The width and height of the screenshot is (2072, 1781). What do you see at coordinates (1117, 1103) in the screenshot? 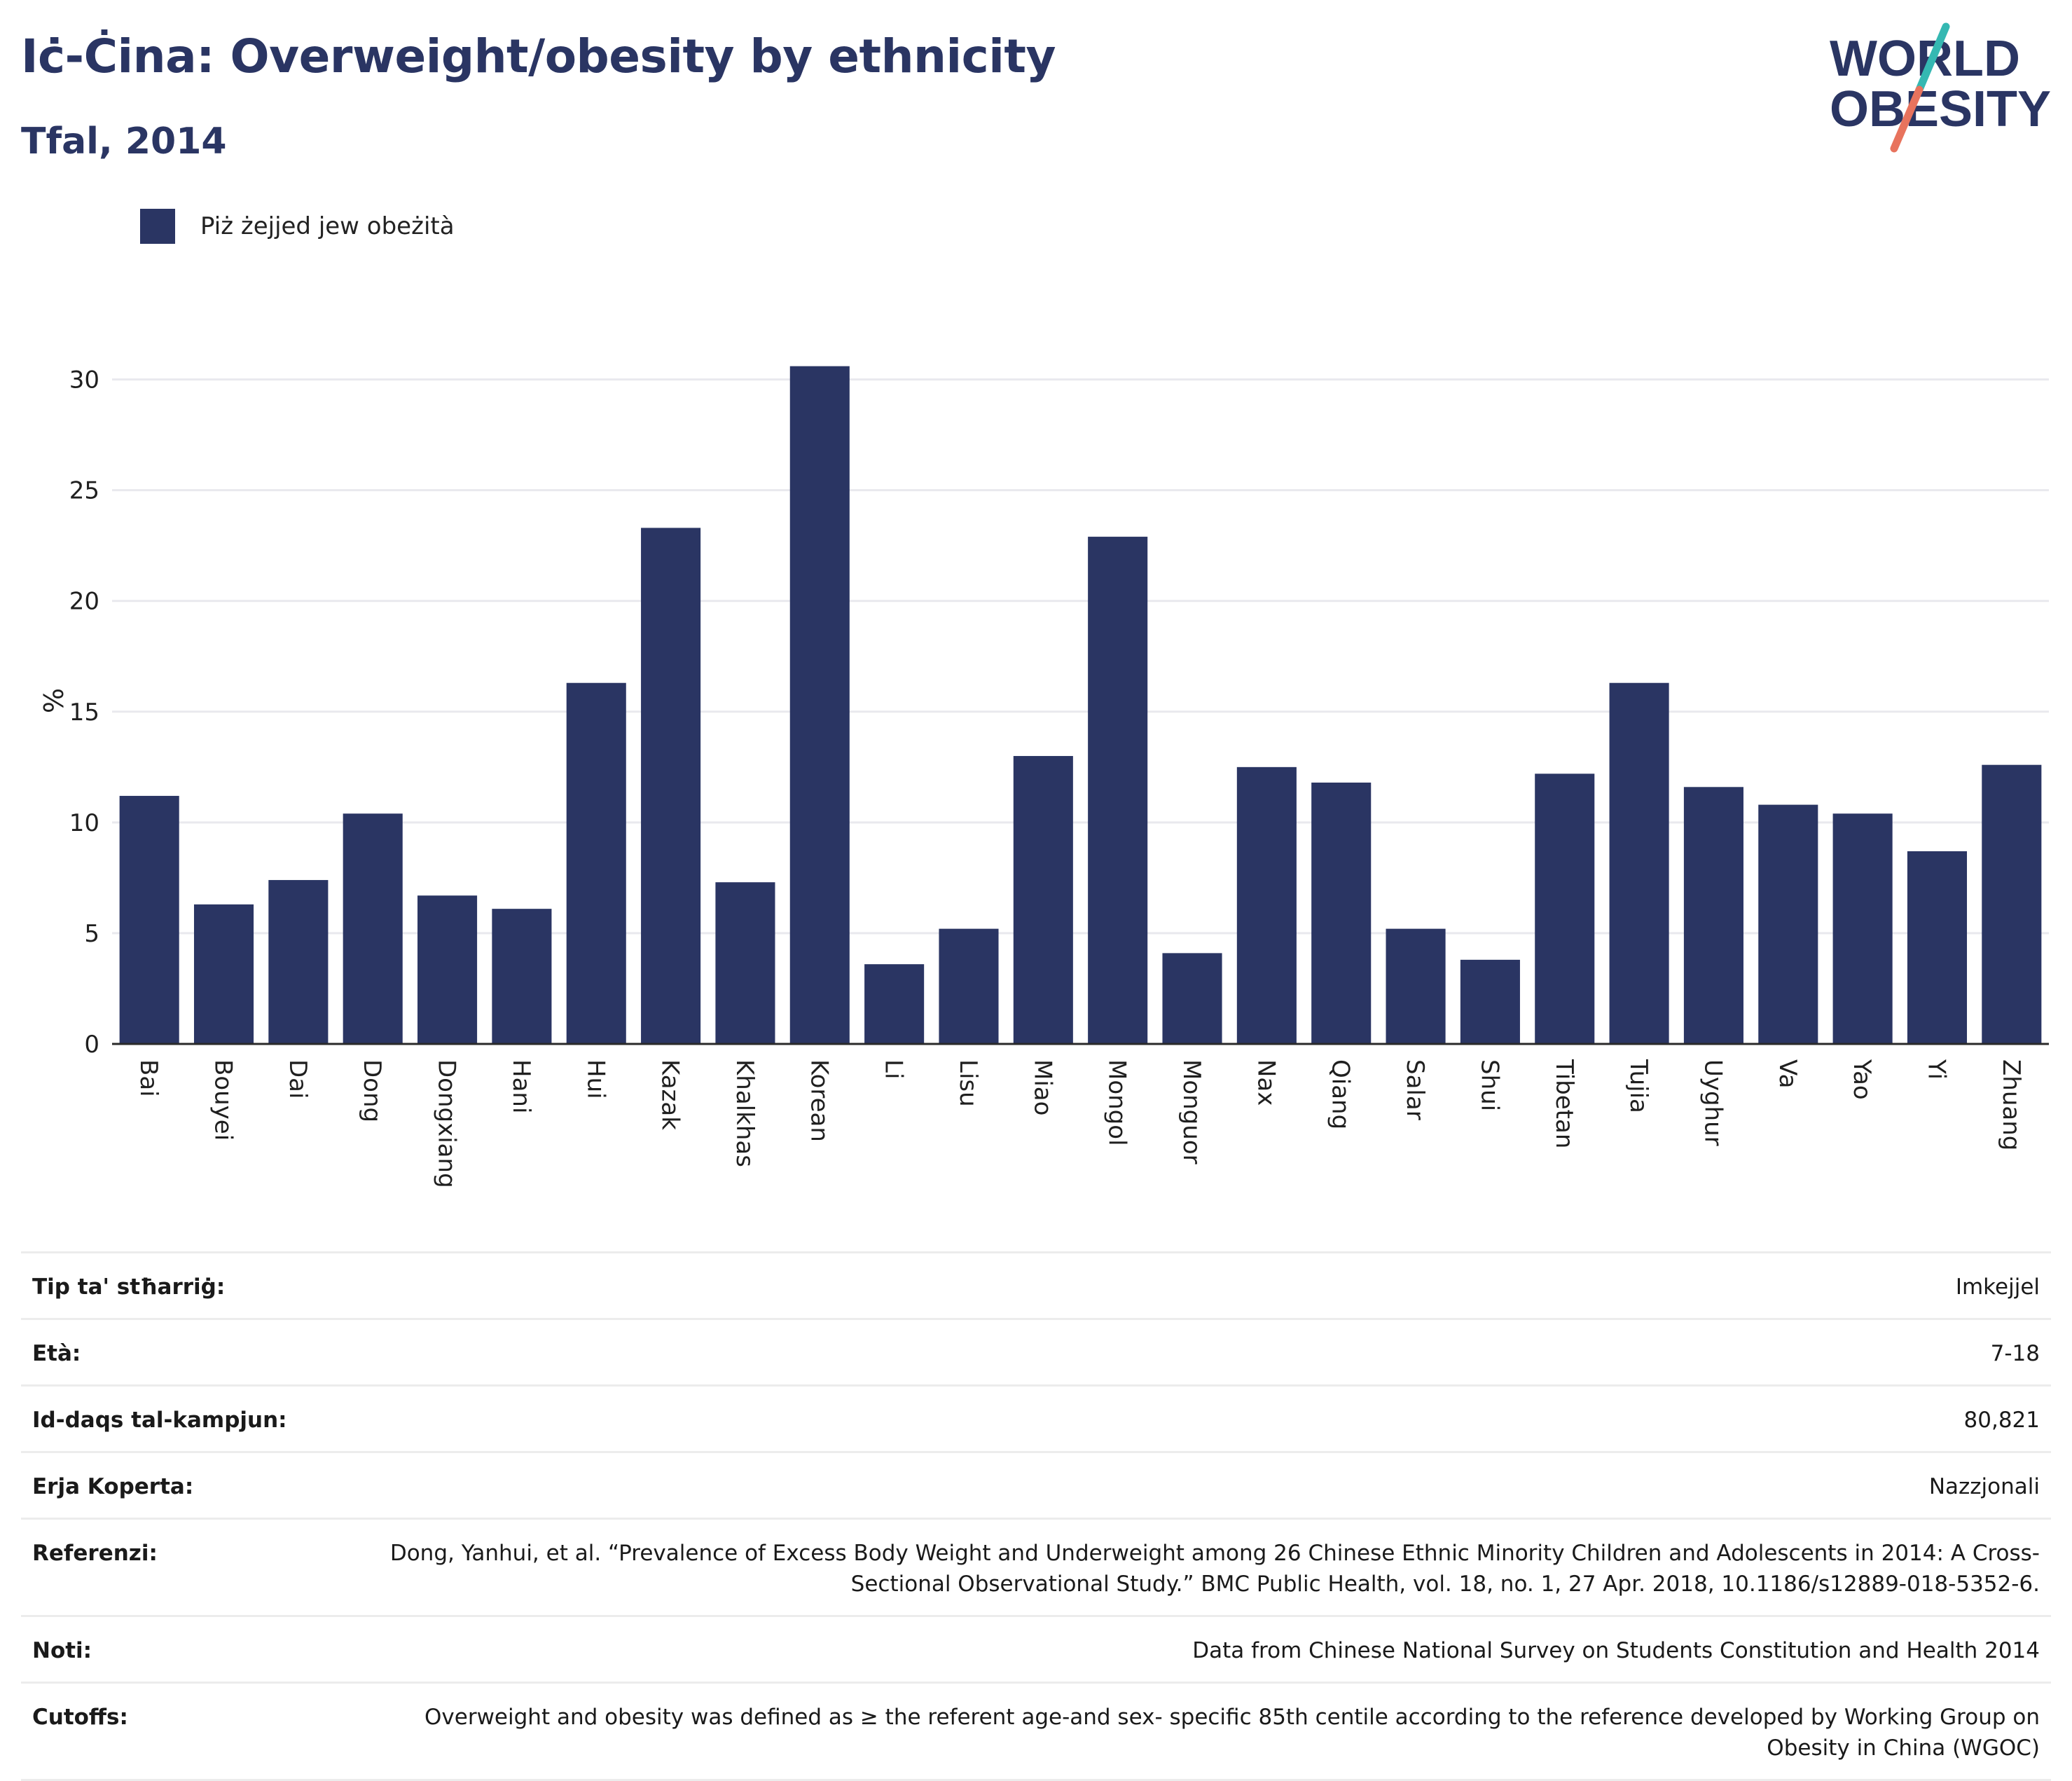
I see `x-tick-label: Mongol` at bounding box center [1117, 1103].